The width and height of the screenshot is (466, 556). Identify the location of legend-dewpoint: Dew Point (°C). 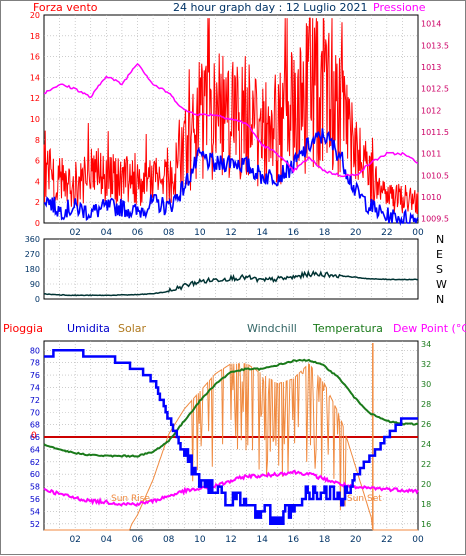
(429, 328).